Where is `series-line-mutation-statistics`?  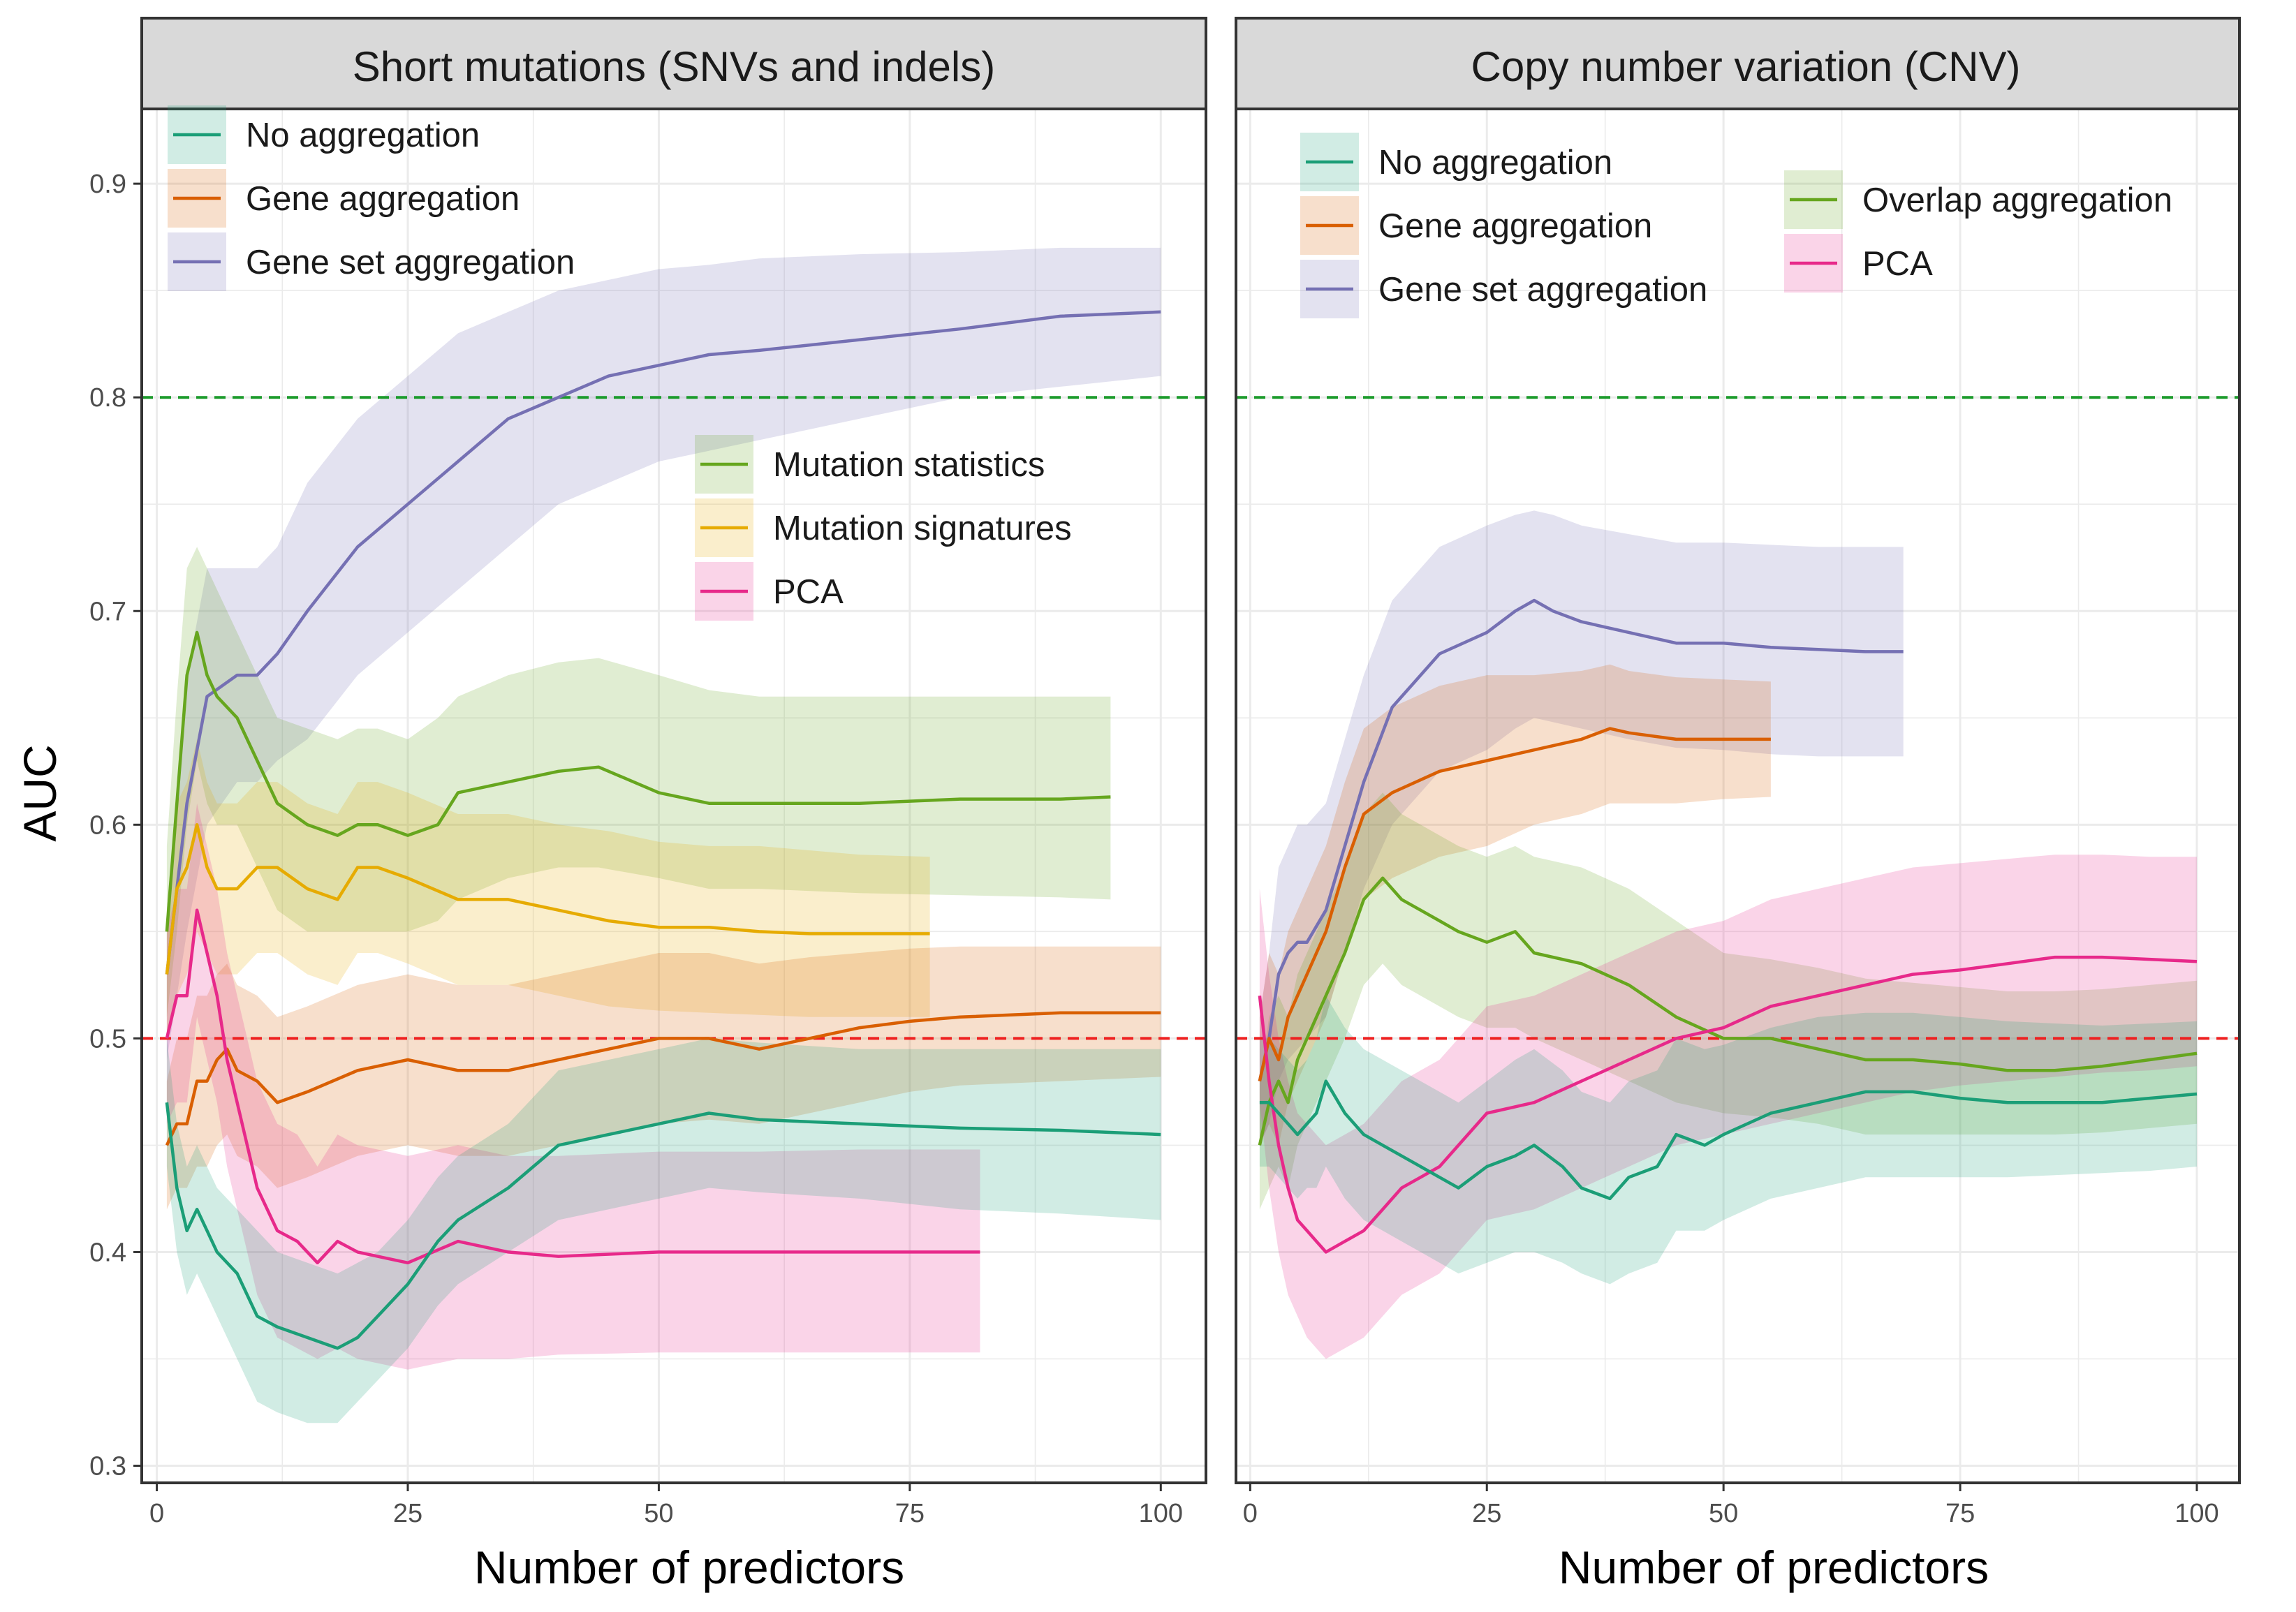 series-line-mutation-statistics is located at coordinates (638, 781).